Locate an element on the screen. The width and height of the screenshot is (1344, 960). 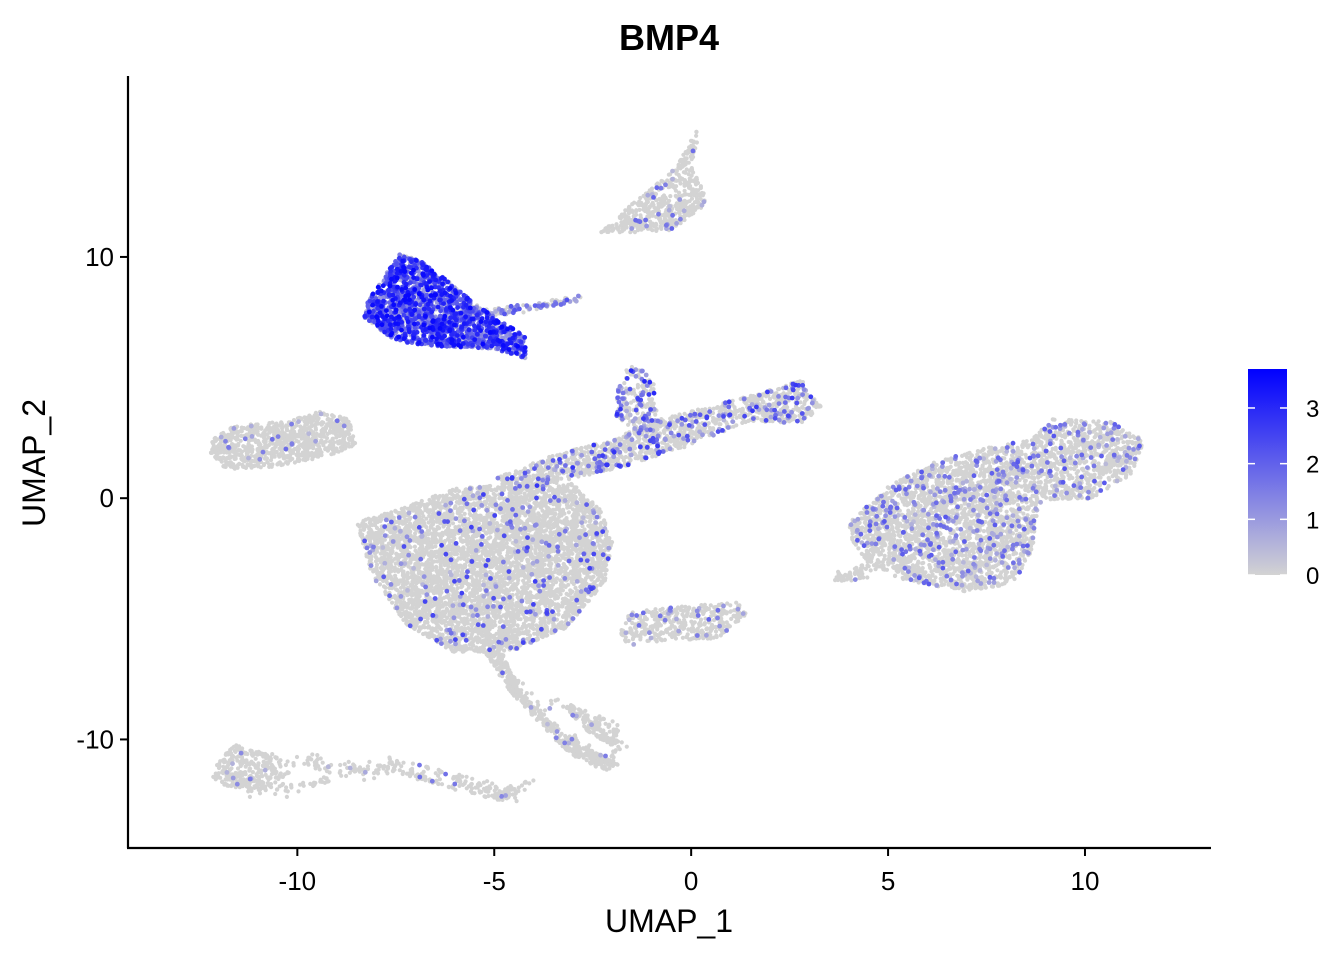
chart-title: BMP4 is located at coordinates (669, 37).